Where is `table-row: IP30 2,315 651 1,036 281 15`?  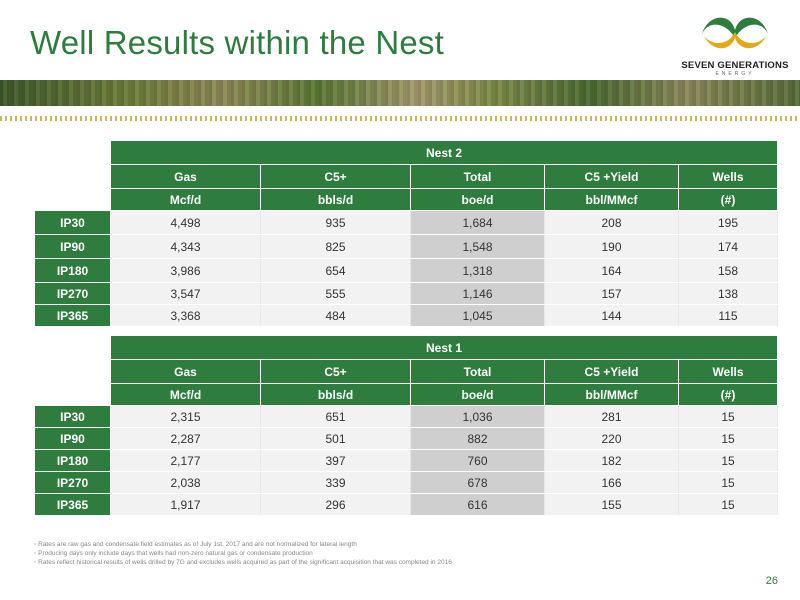
table-row: IP30 2,315 651 1,036 281 15 is located at coordinates (406, 416).